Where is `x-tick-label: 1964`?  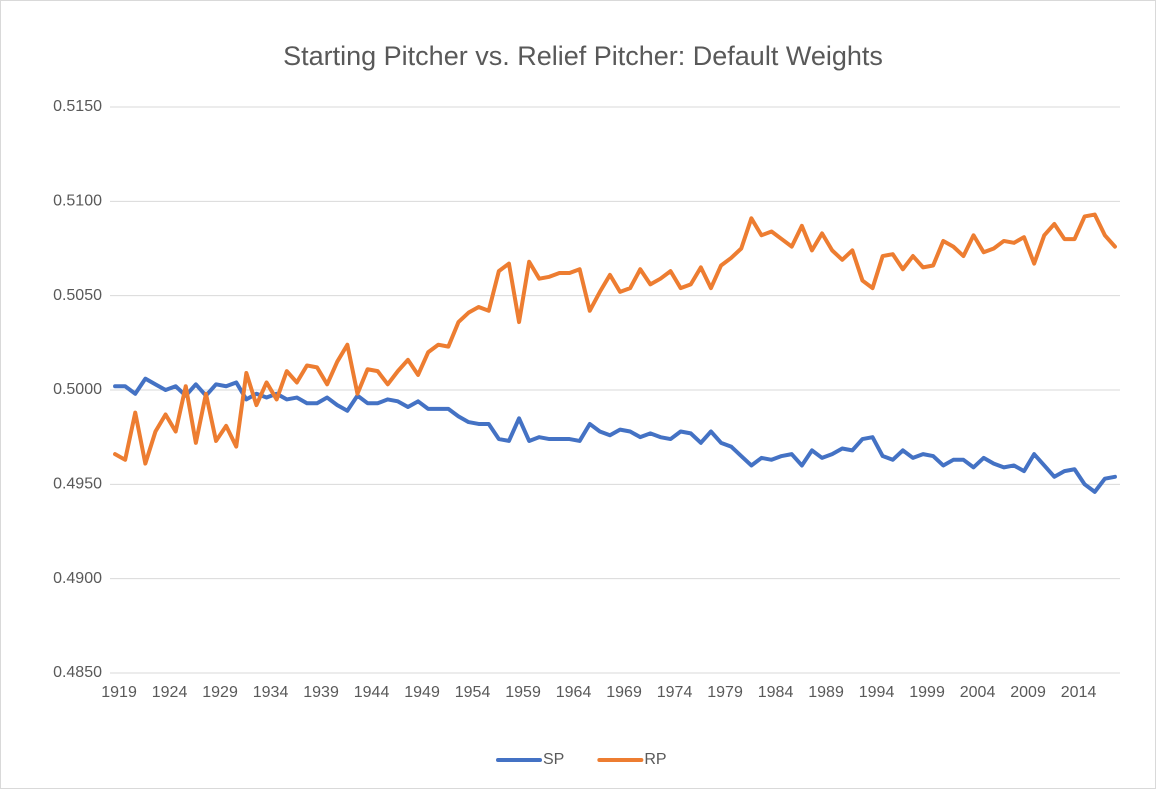
x-tick-label: 1964 is located at coordinates (574, 692).